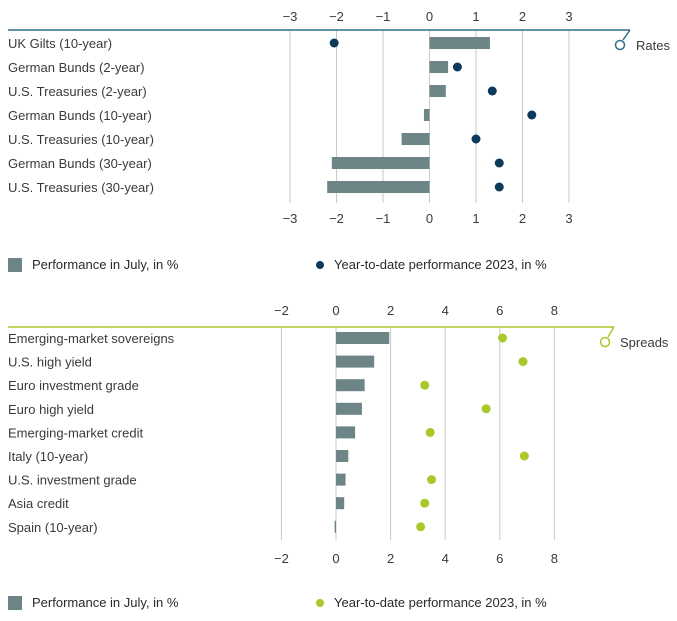  Describe the element at coordinates (38, 503) in the screenshot. I see `spreads-category-label: Asia credit` at that location.